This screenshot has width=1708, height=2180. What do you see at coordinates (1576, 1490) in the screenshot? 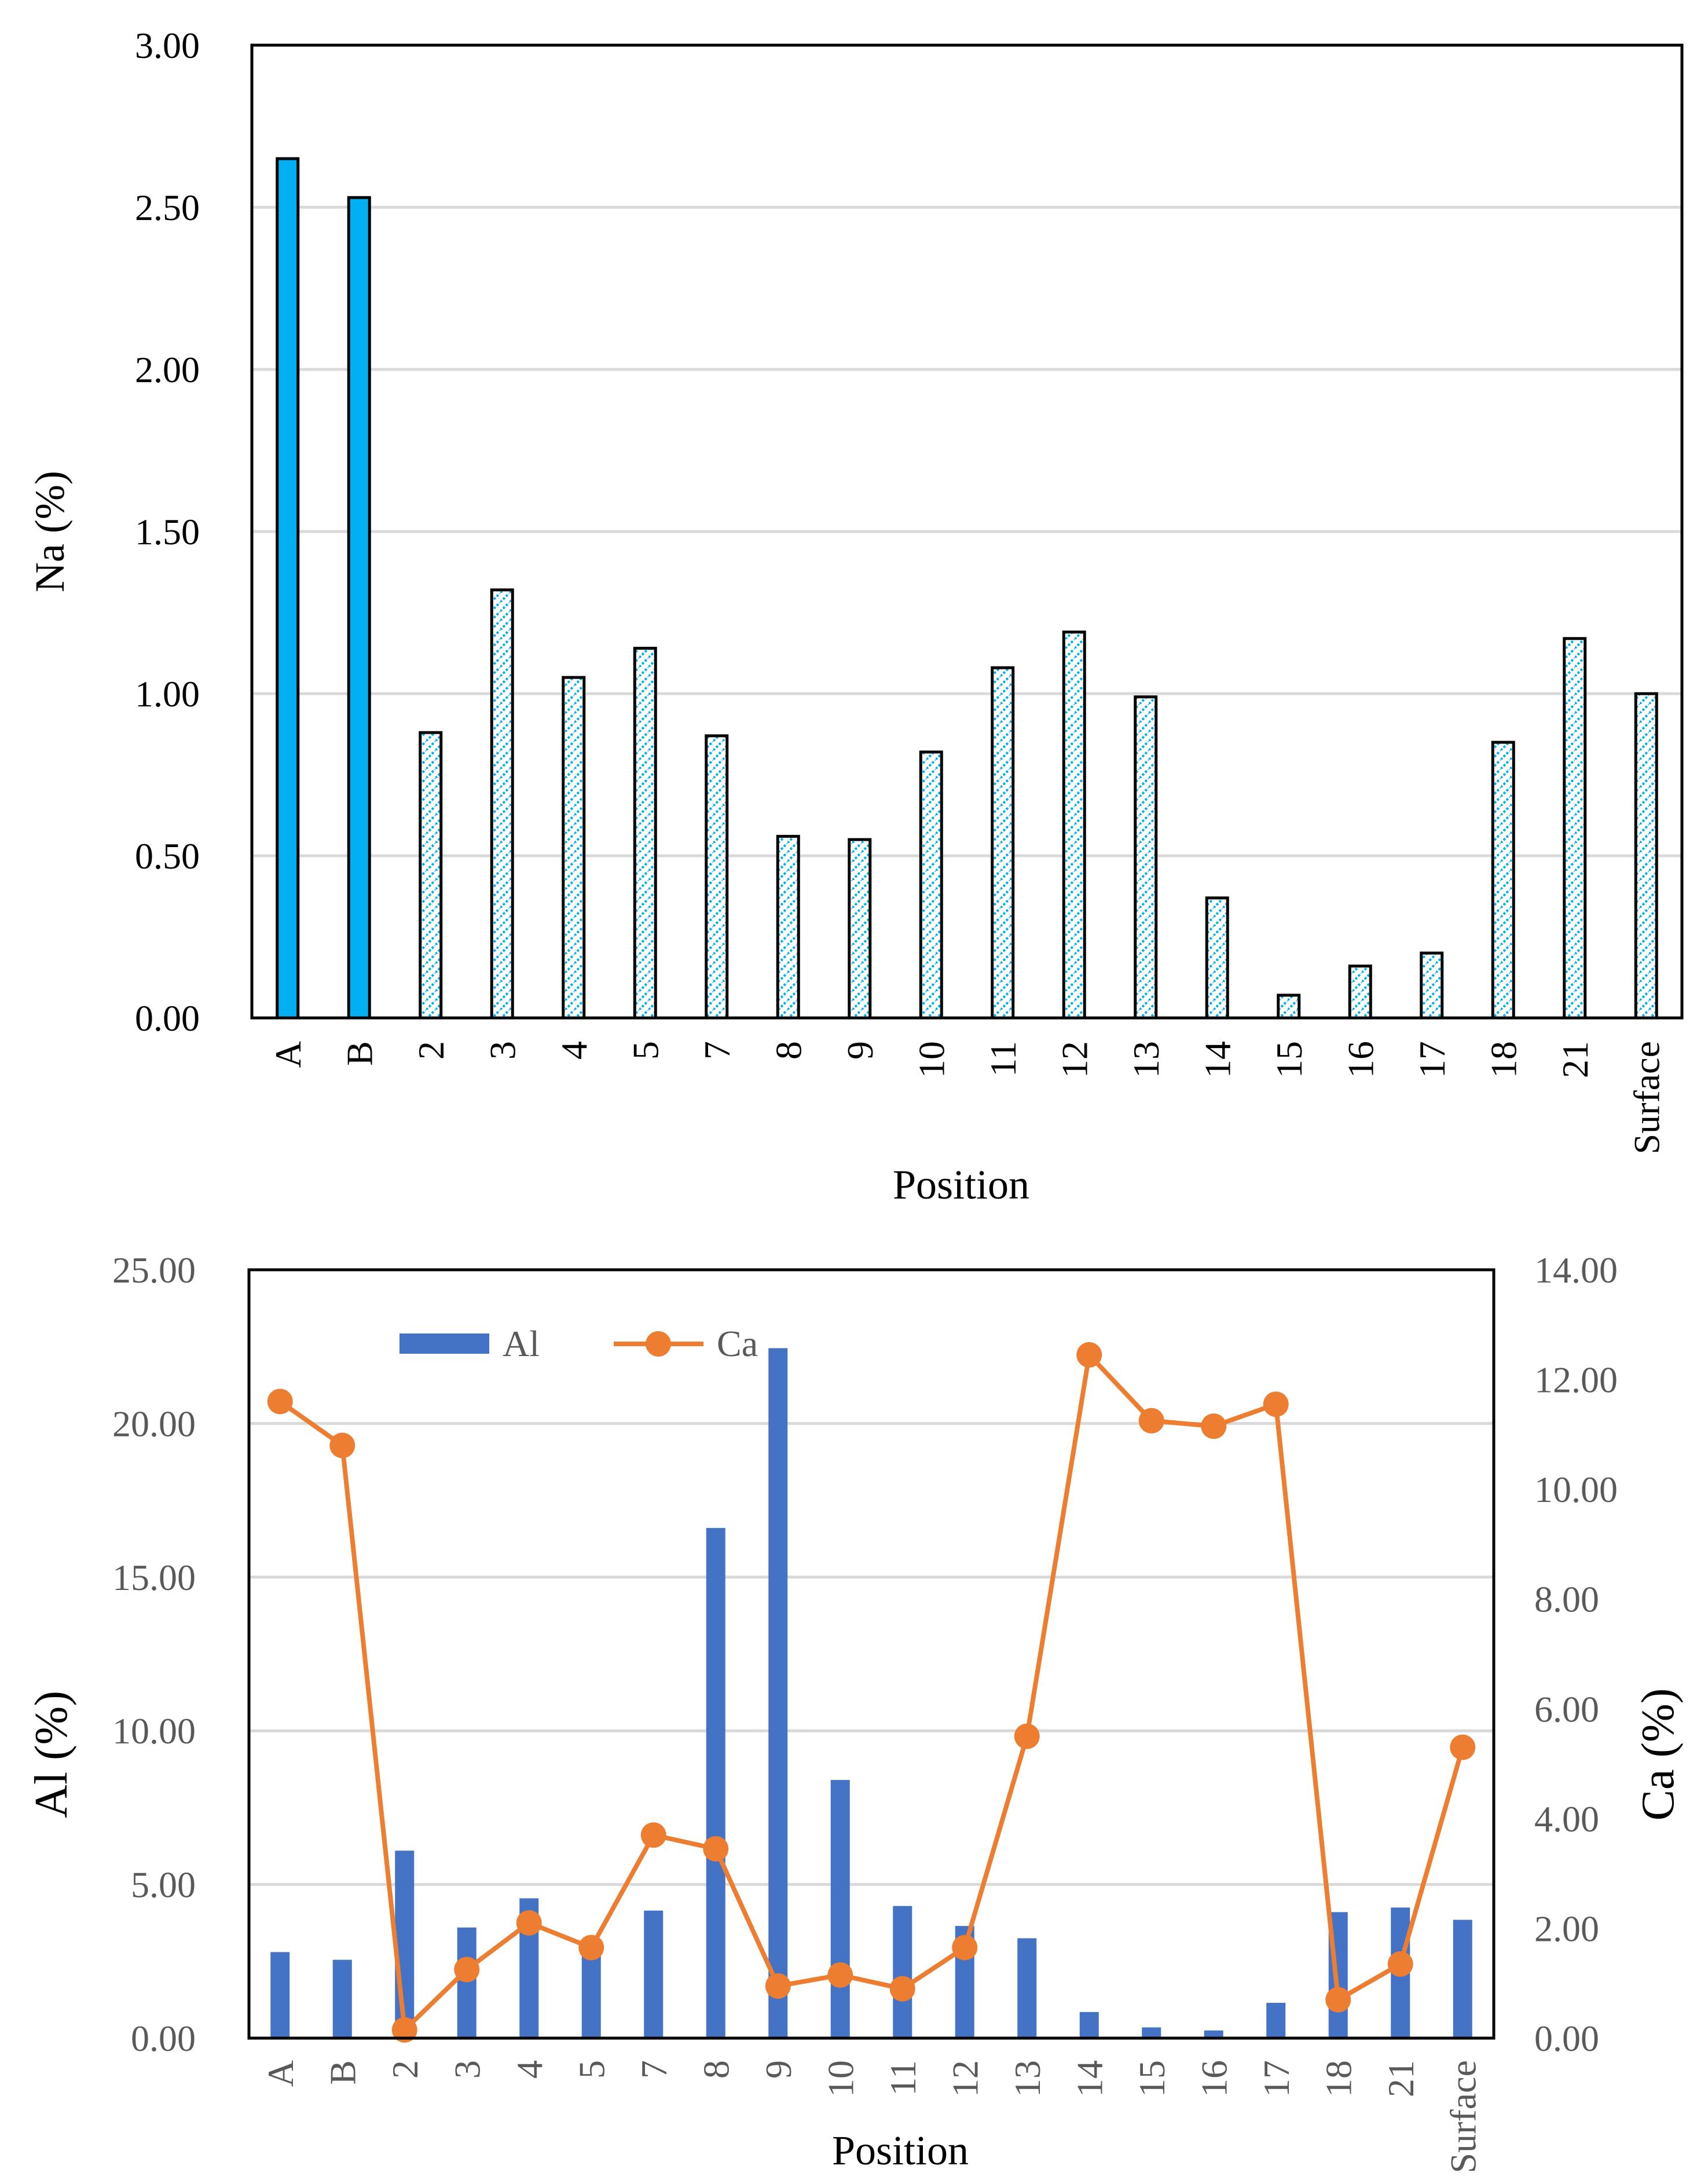
I see `y2-tick-label: 10.00` at bounding box center [1576, 1490].